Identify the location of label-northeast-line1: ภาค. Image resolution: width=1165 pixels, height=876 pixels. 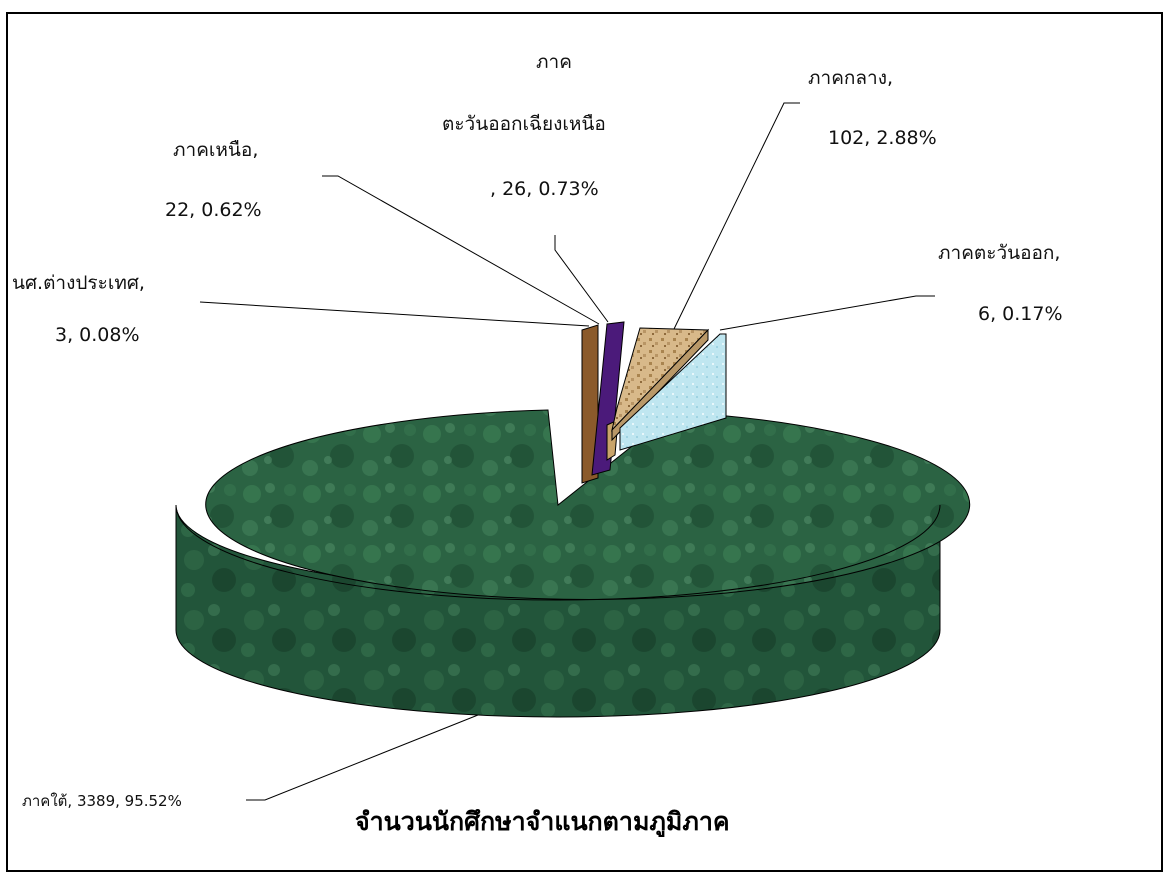
(554, 62).